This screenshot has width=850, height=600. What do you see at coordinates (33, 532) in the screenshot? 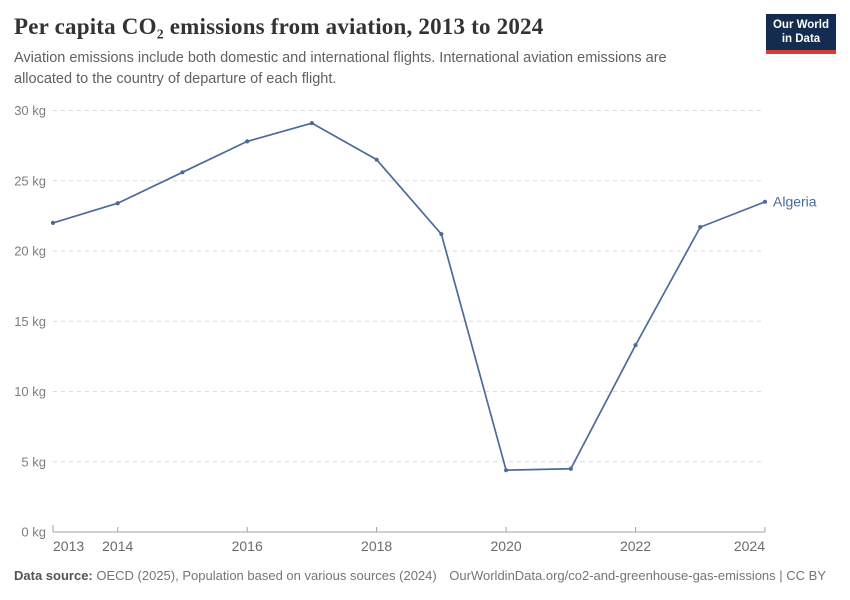
I see `y-axis-tick-label: 0 kg` at bounding box center [33, 532].